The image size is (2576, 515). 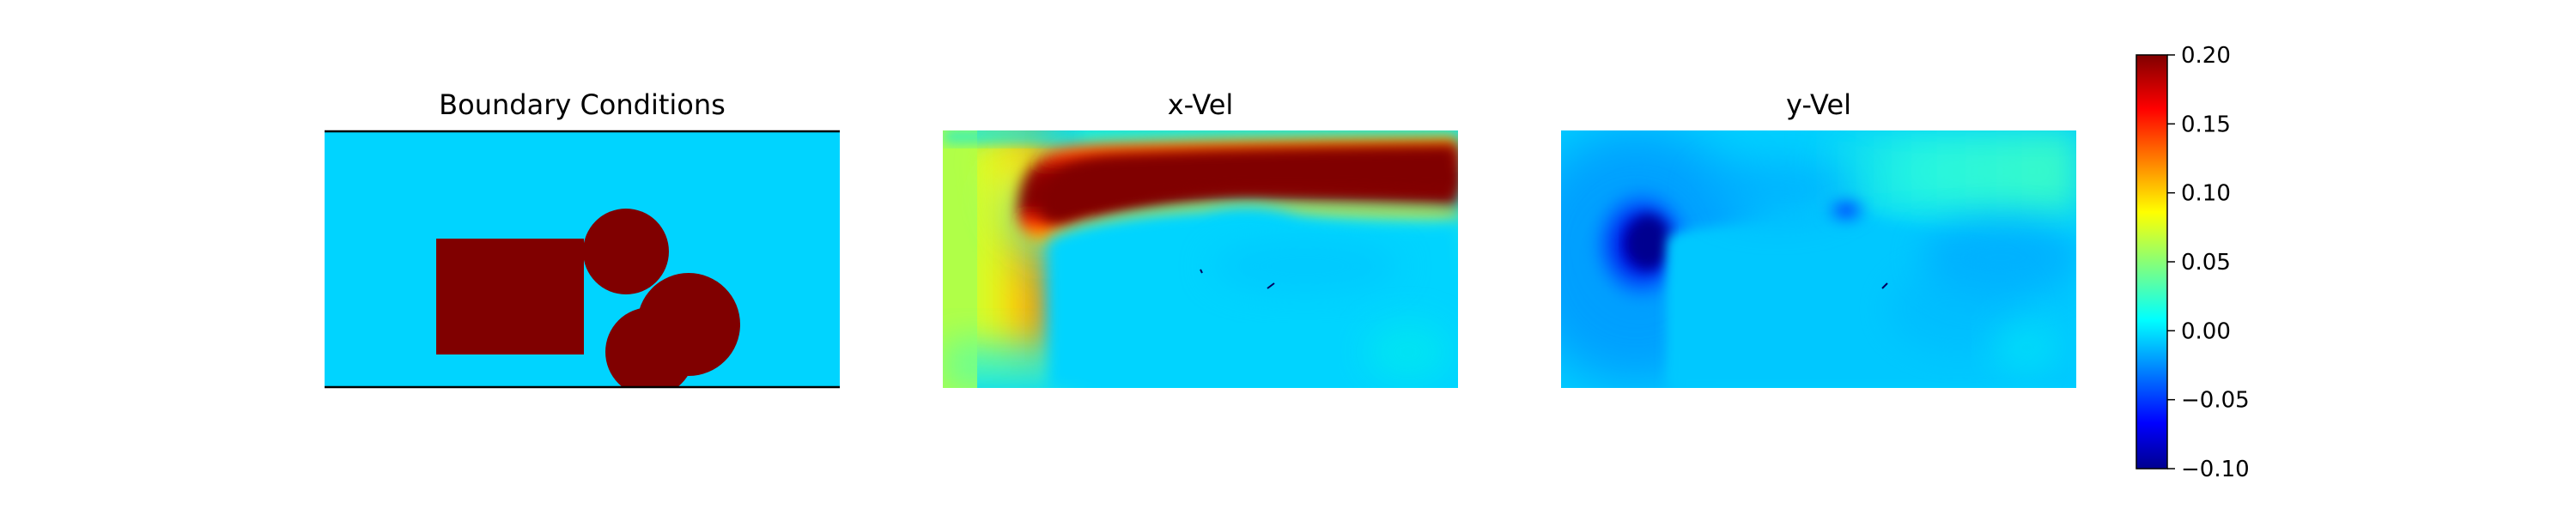 What do you see at coordinates (650, 347) in the screenshot?
I see `circle-obstacle-lower` at bounding box center [650, 347].